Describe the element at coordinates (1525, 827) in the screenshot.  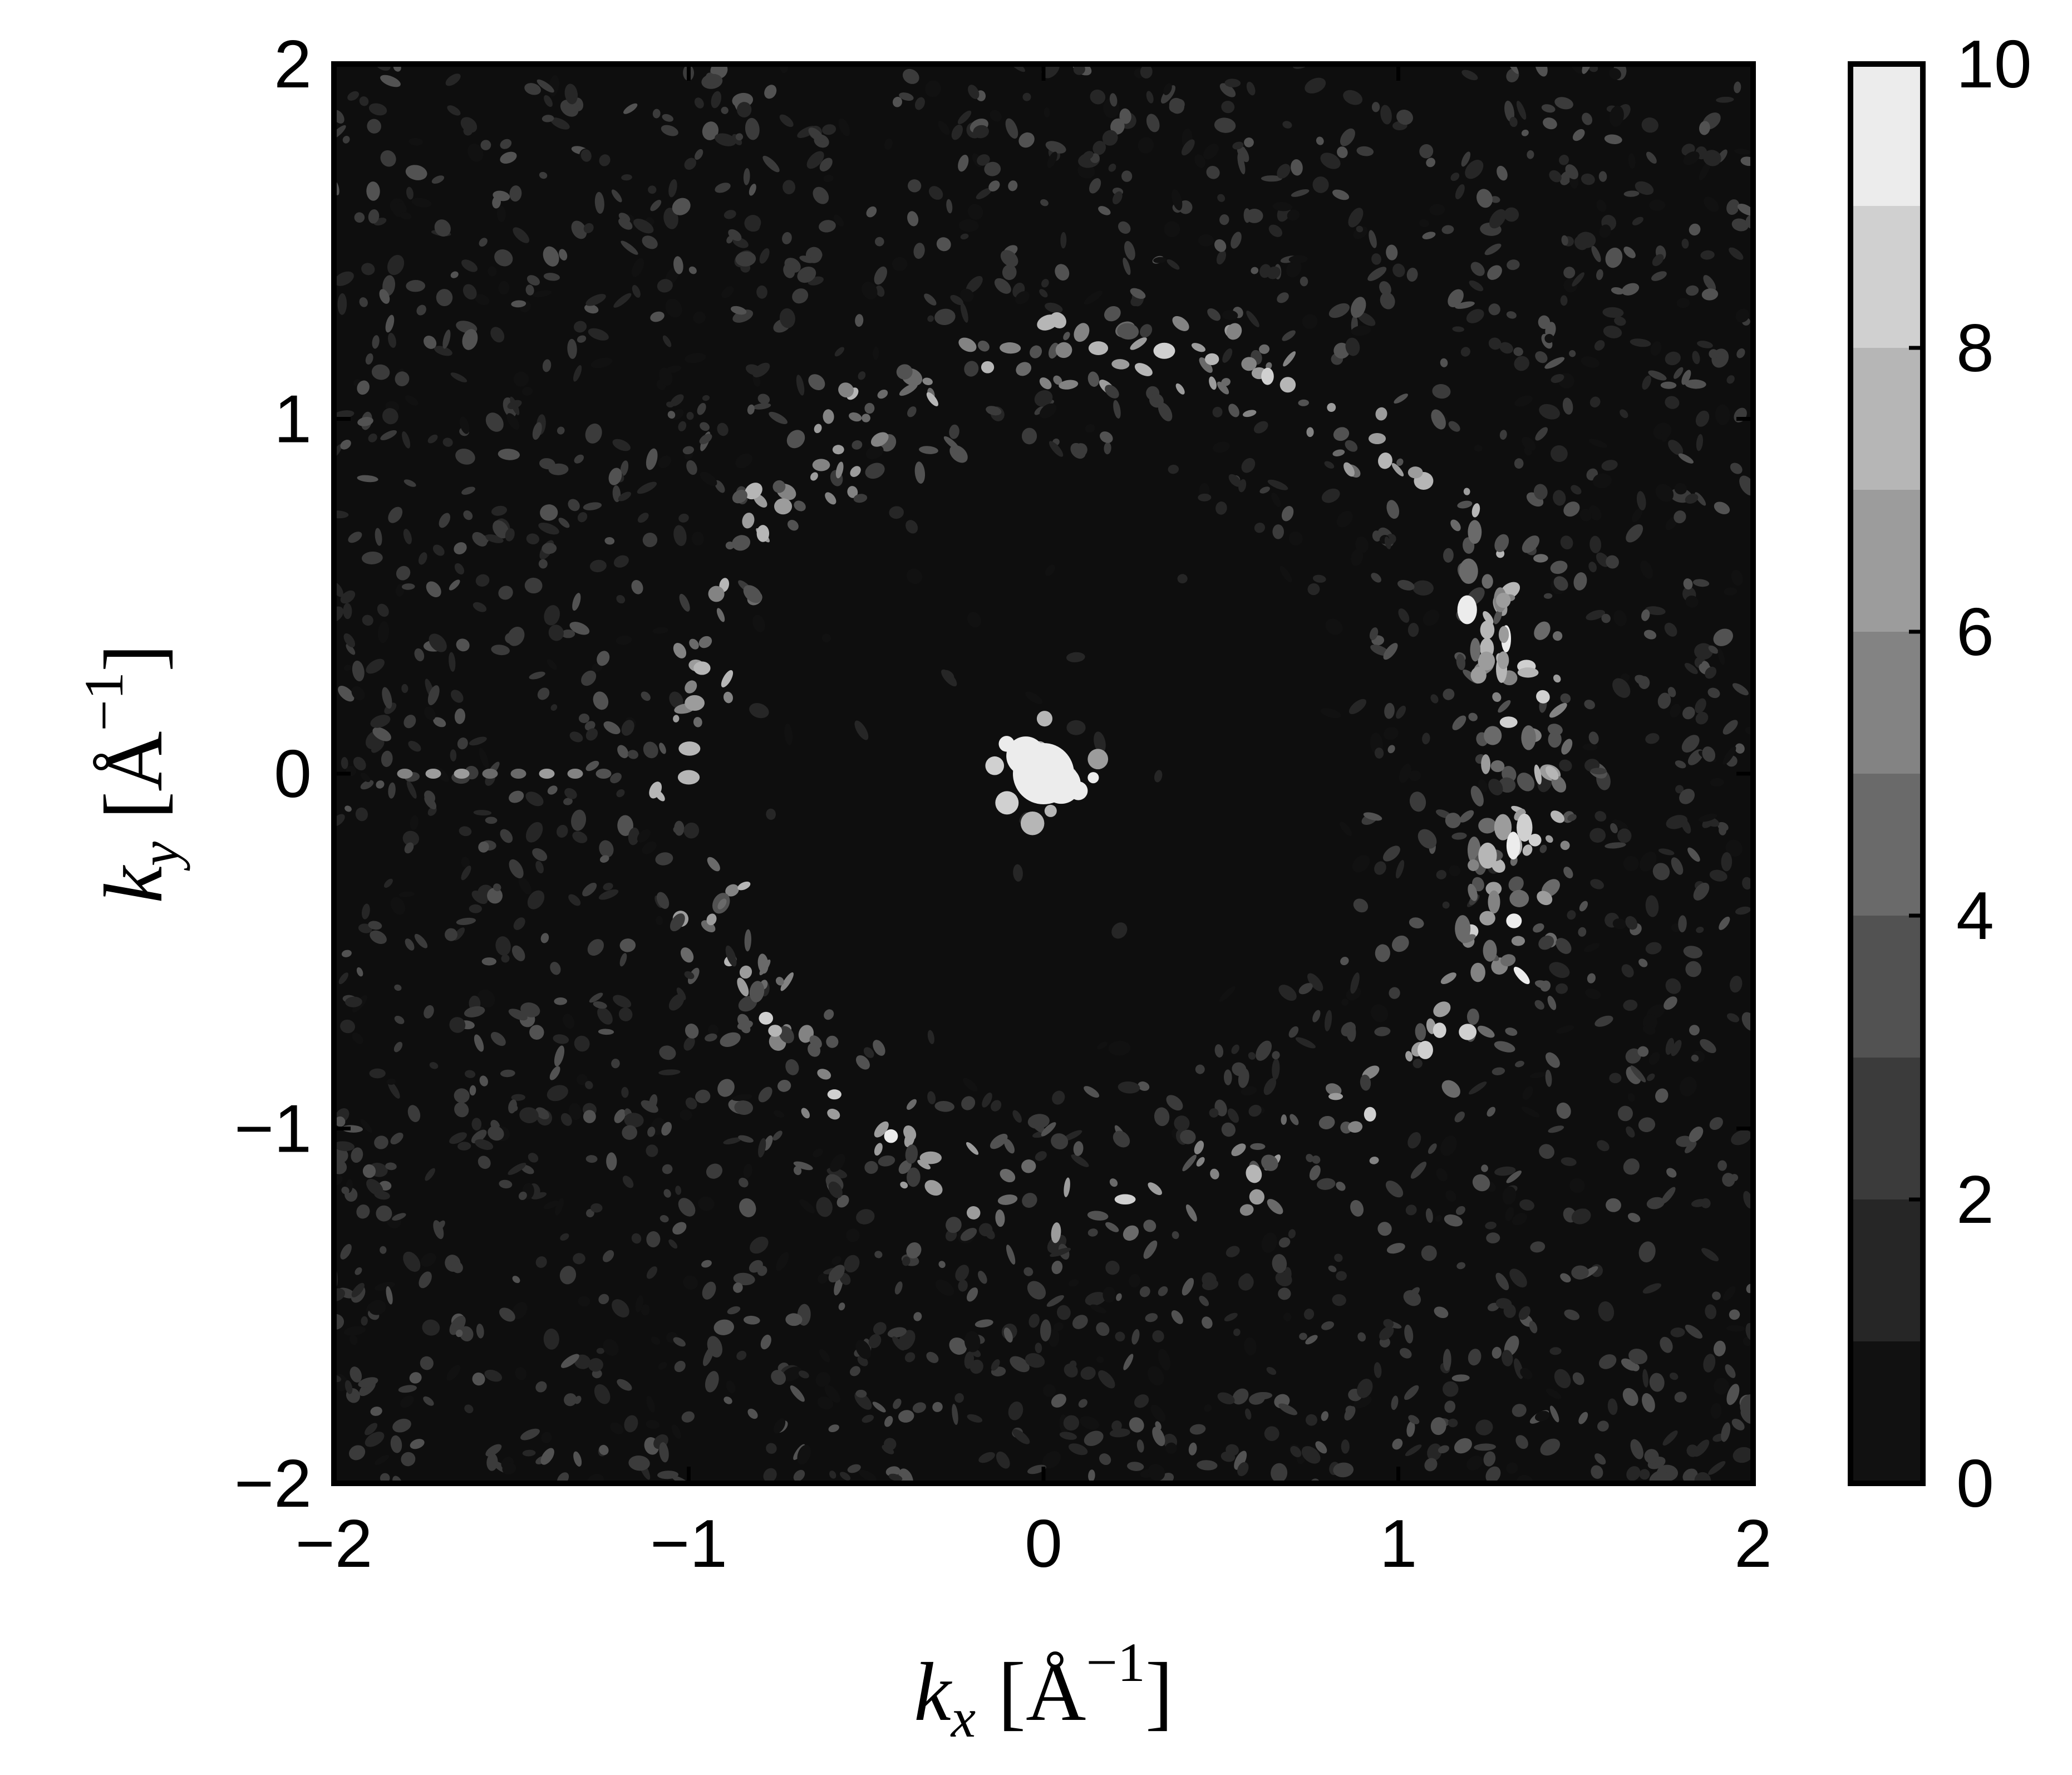
I see `right-arc-blob` at that location.